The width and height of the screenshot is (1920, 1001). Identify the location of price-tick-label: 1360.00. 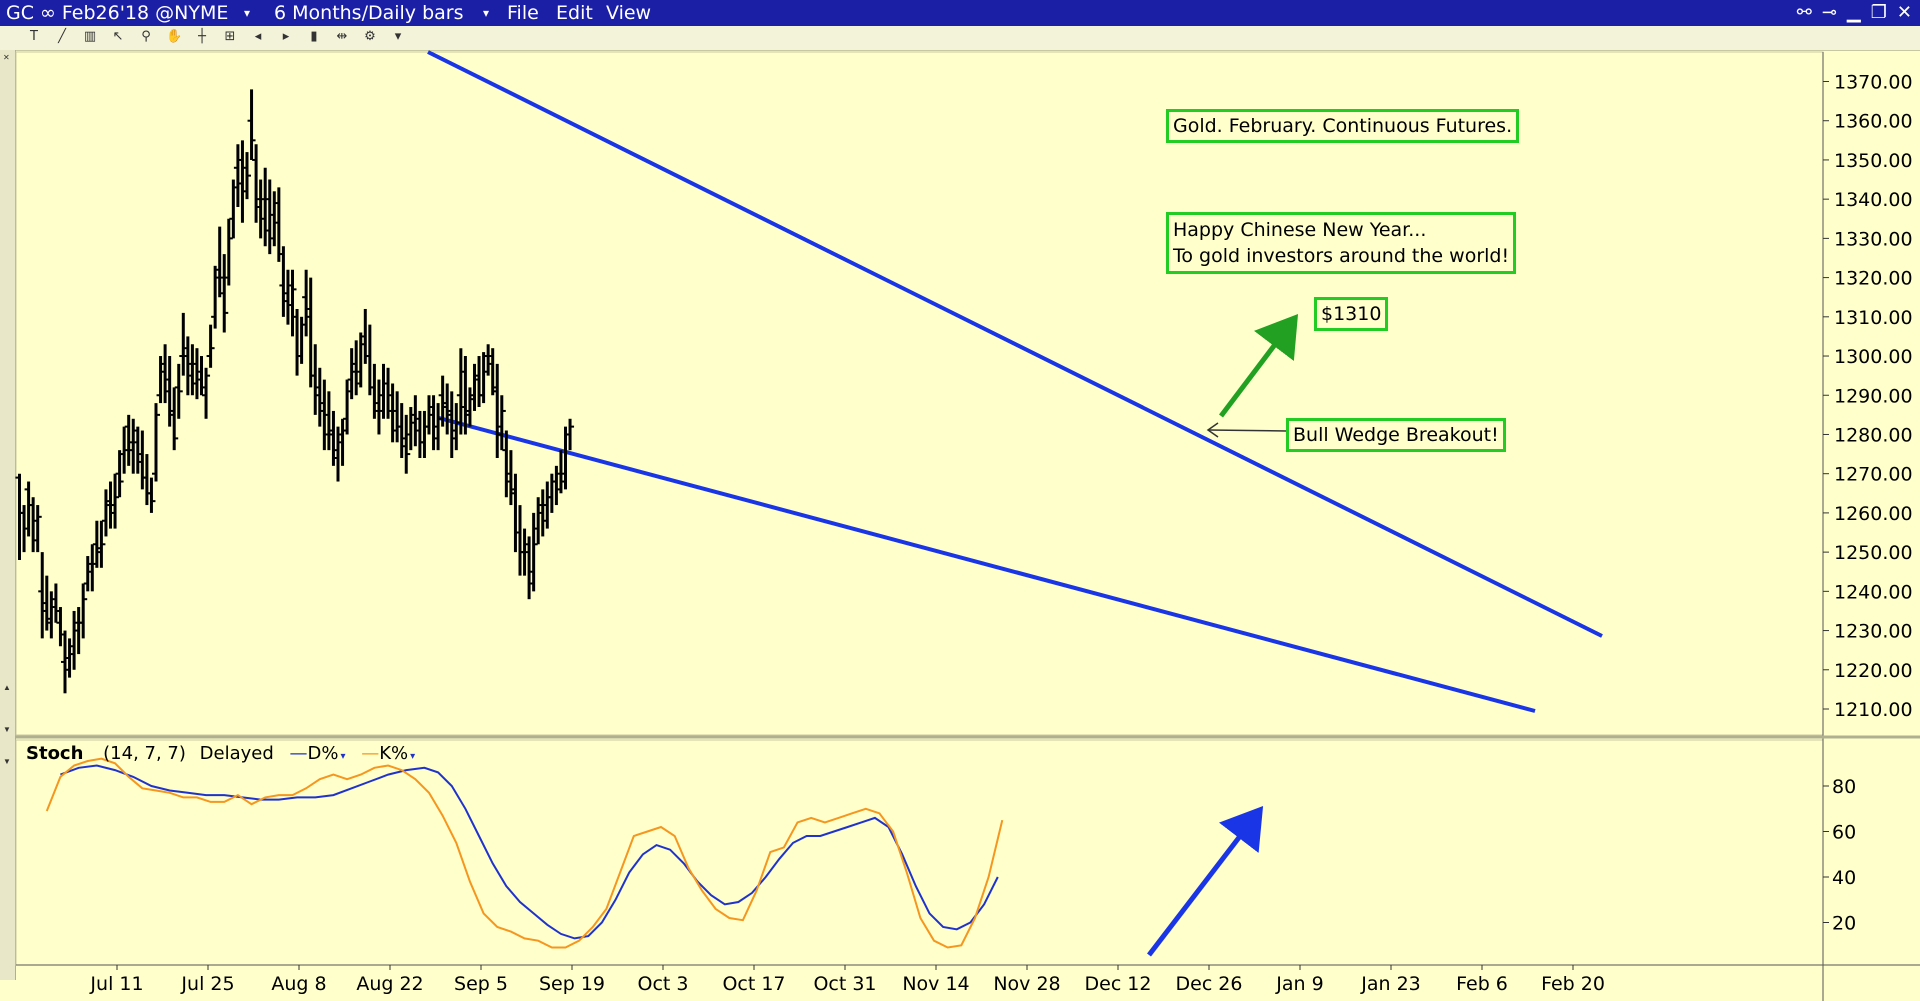
(1873, 122).